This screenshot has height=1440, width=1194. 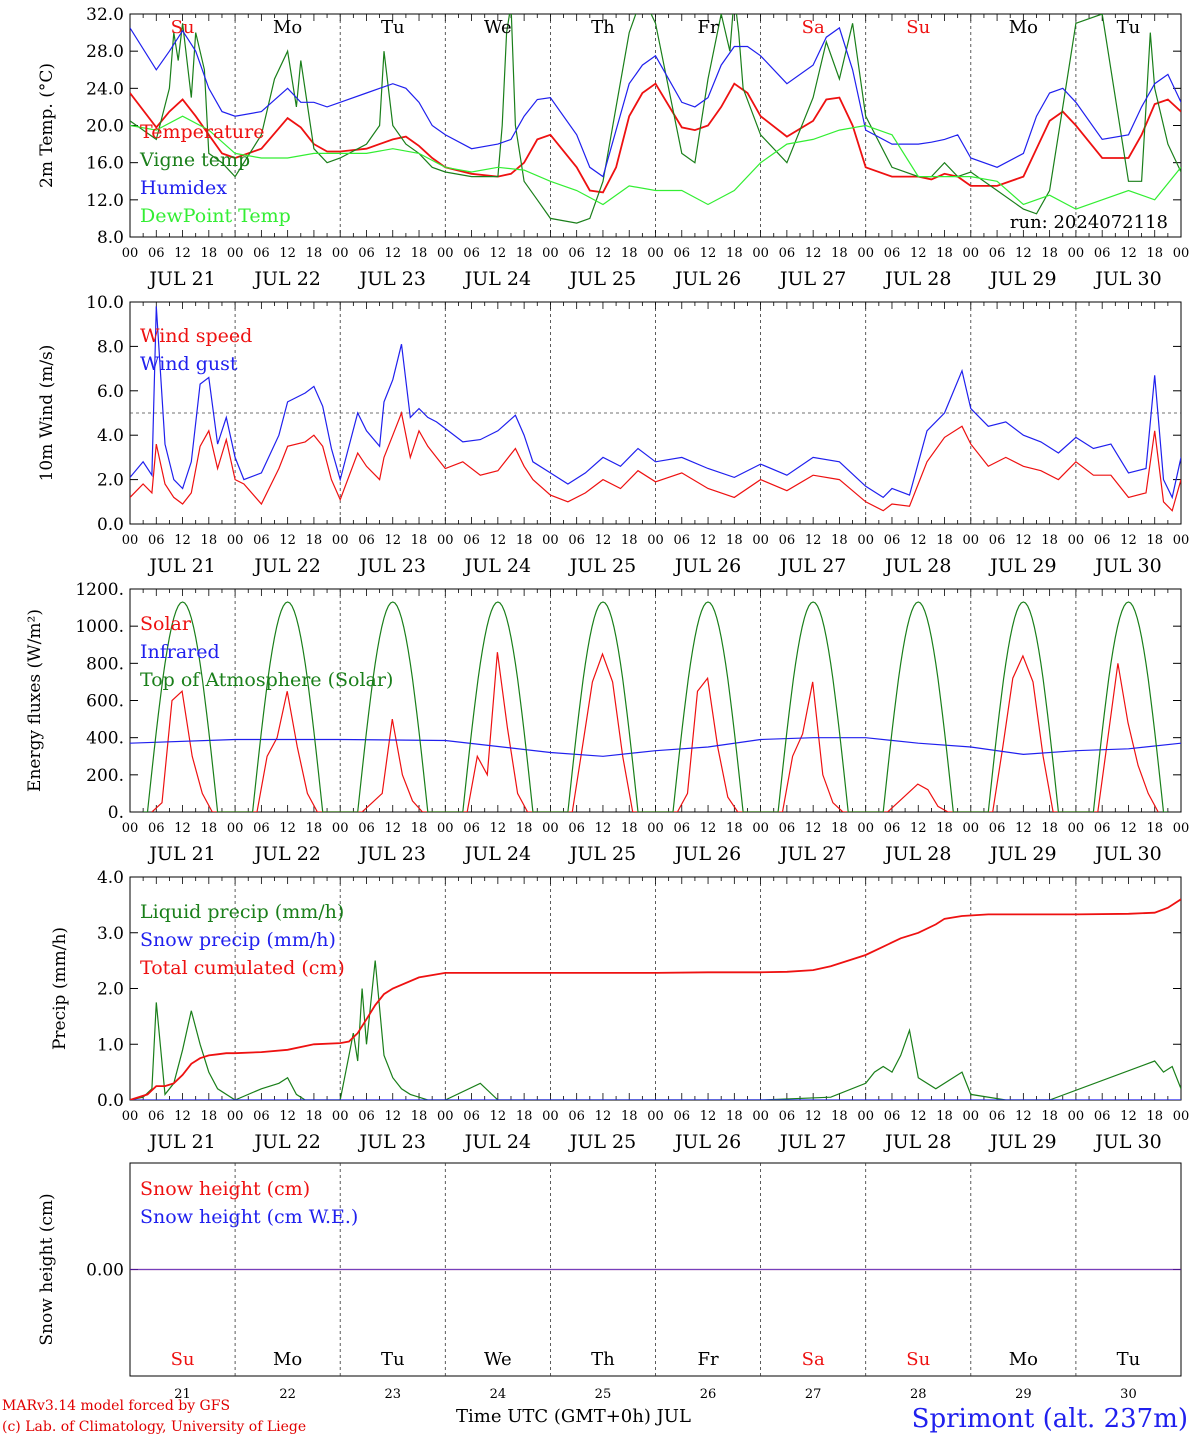 What do you see at coordinates (917, 566) in the screenshot?
I see `date-label: JUL 28` at bounding box center [917, 566].